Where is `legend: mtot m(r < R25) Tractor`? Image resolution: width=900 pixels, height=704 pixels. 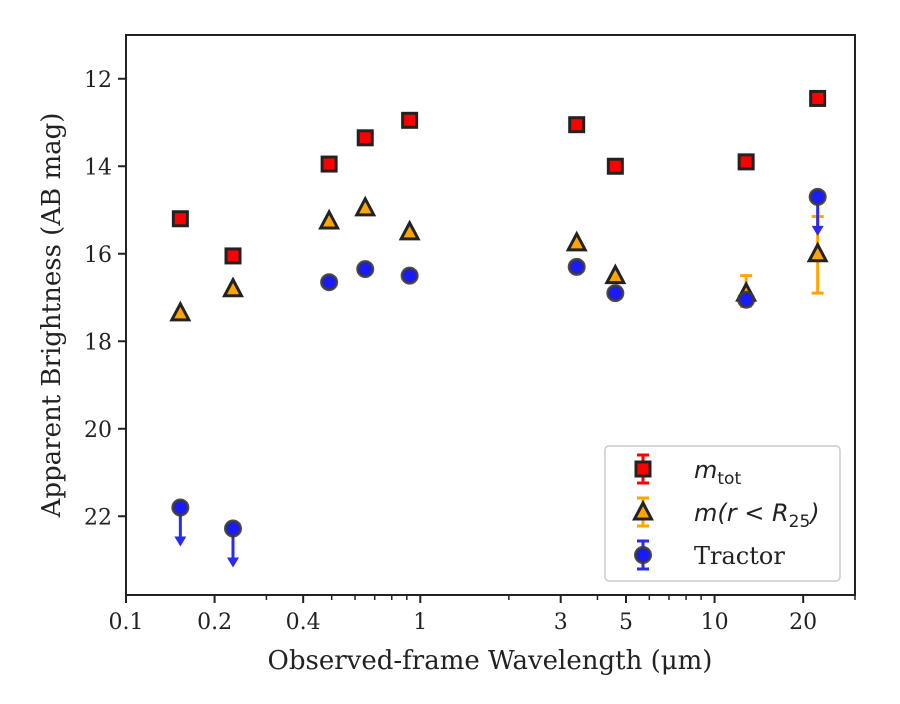
legend: mtot m(r < R25) Tractor is located at coordinates (722, 513).